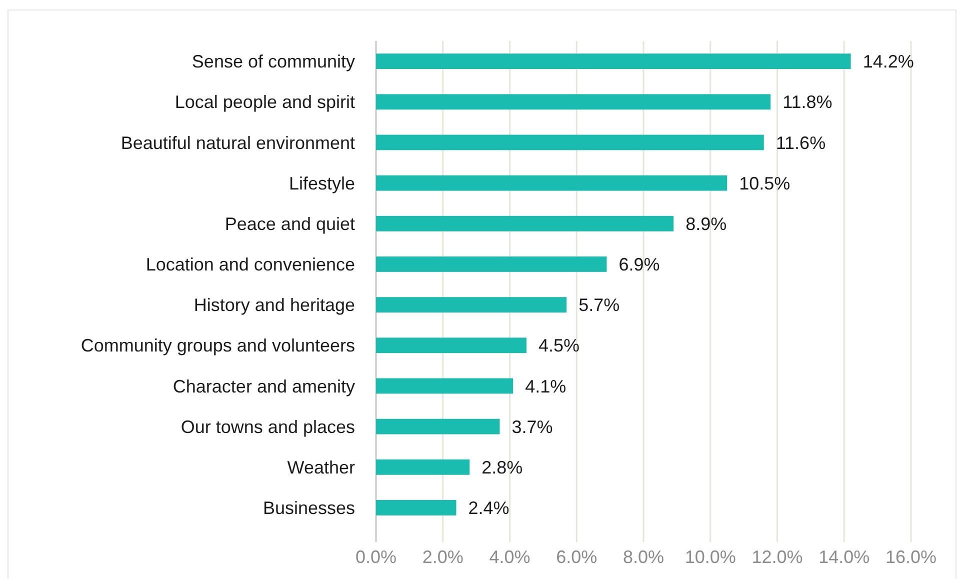  What do you see at coordinates (264, 102) in the screenshot?
I see `y-tick-label: Local people and spirit` at bounding box center [264, 102].